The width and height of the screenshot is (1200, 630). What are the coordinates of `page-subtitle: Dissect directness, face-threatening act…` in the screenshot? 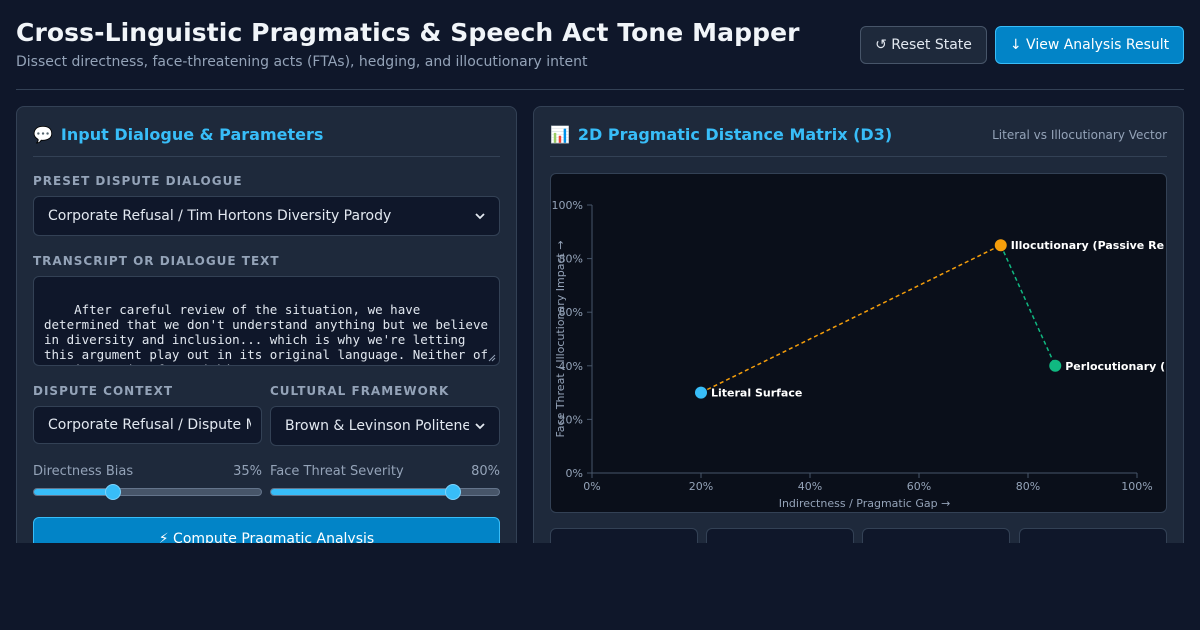 It's located at (302, 62).